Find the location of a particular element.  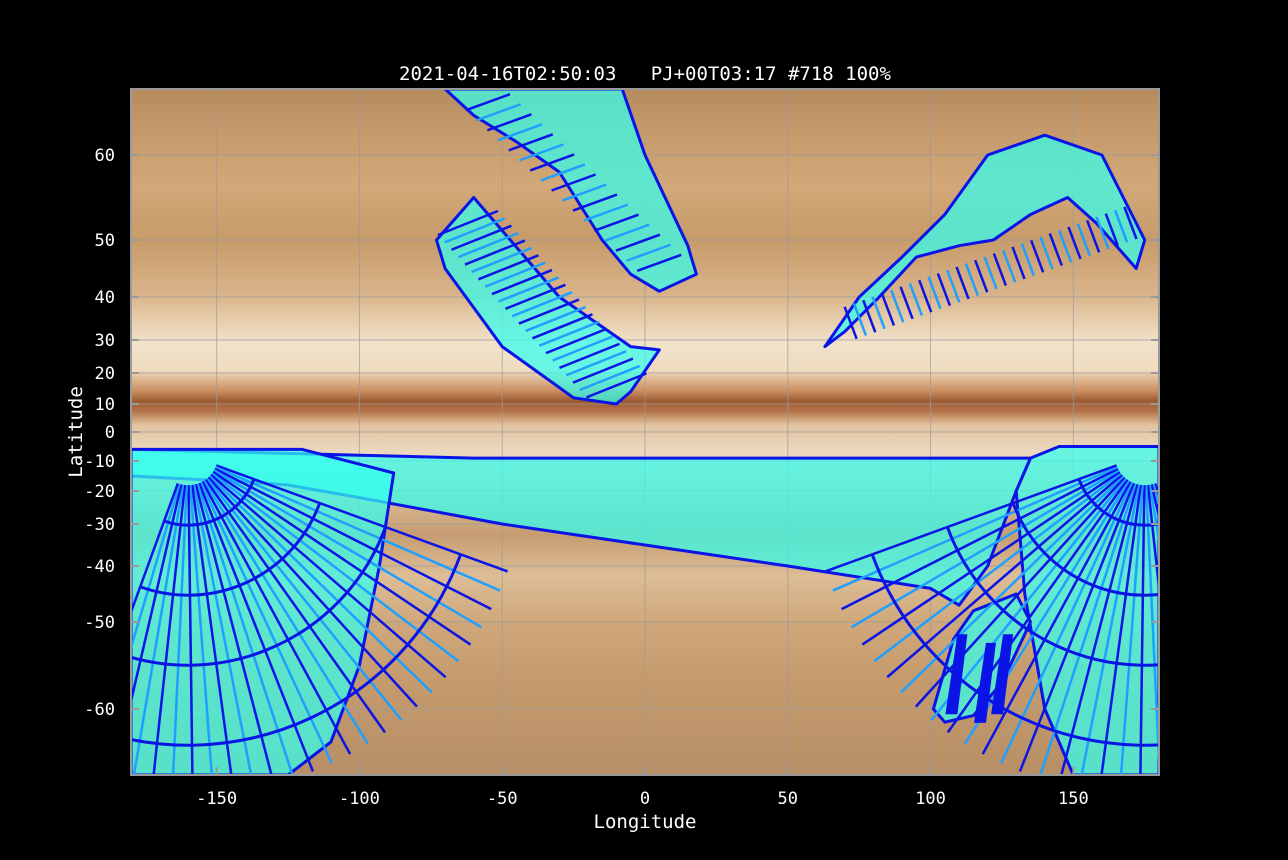

y-tick-label: 20 is located at coordinates (105, 374).